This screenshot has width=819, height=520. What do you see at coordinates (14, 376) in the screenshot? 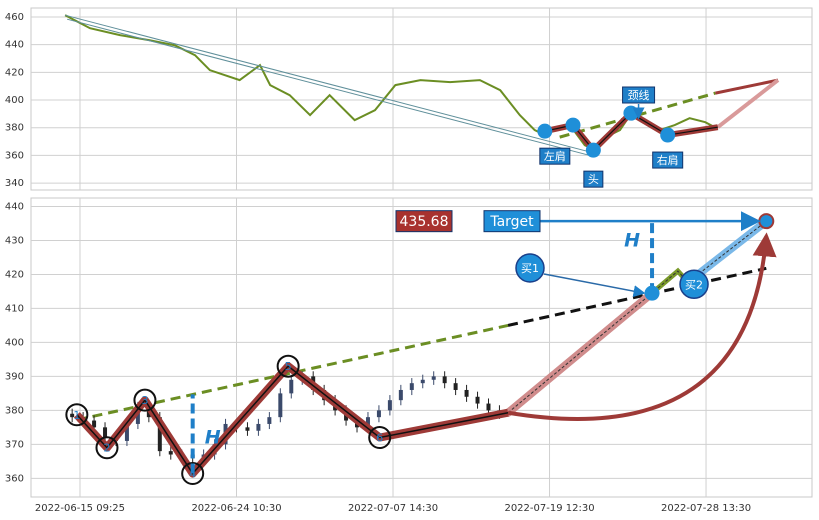
I see `y-tick-label: 390` at bounding box center [14, 376].